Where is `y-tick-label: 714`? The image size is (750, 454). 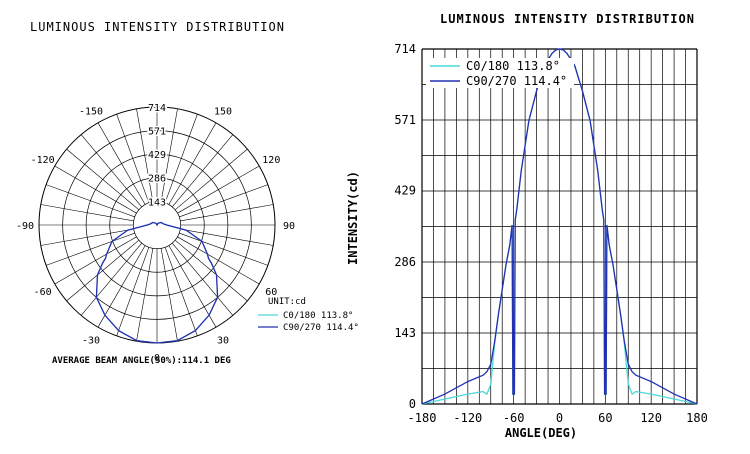
y-tick-label: 714 is located at coordinates (405, 49).